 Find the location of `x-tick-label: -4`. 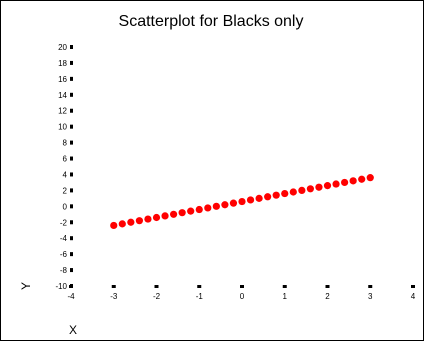

x-tick-label: -4 is located at coordinates (71, 296).